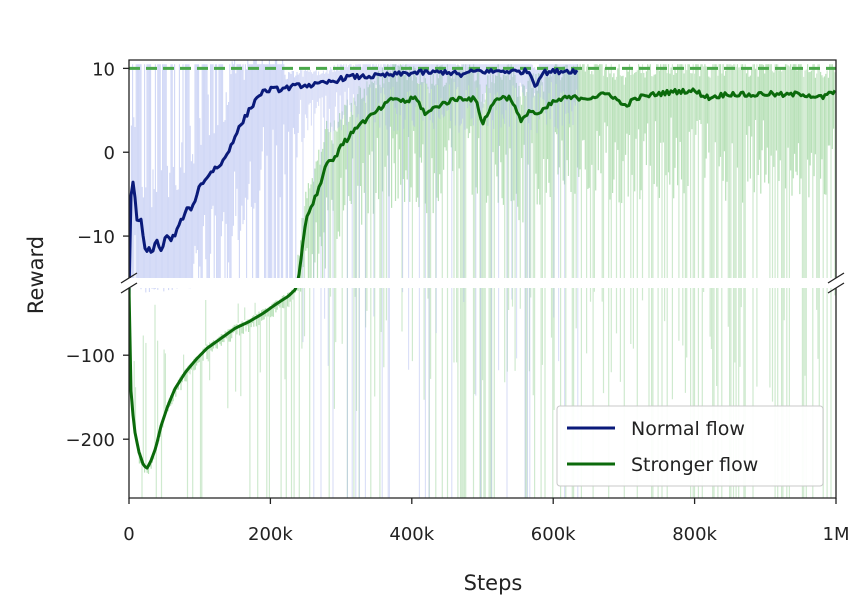  I want to click on x-tick-label: 800k, so click(694, 534).